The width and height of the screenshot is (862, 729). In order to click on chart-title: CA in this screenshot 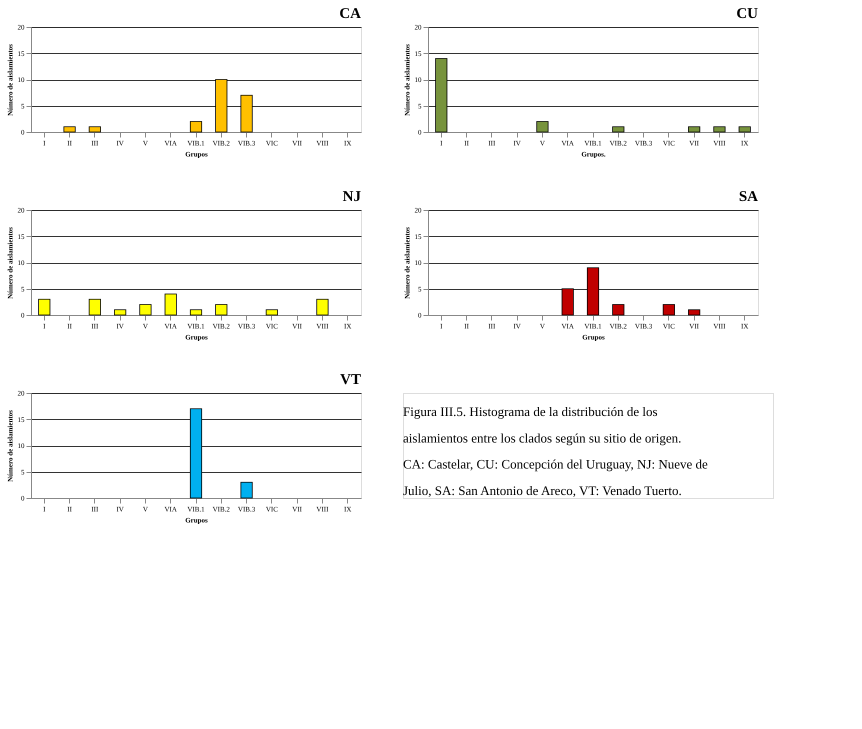, I will do `click(350, 14)`.